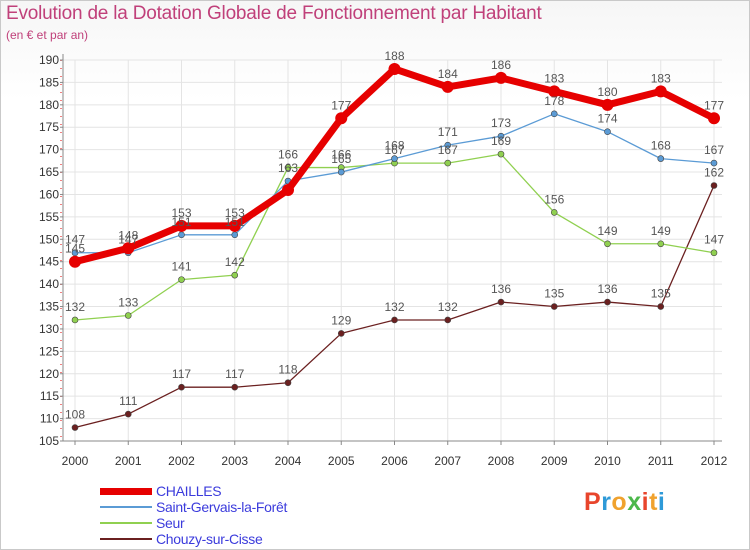 The image size is (750, 550). What do you see at coordinates (288, 461) in the screenshot?
I see `x-tick-label: 2004` at bounding box center [288, 461].